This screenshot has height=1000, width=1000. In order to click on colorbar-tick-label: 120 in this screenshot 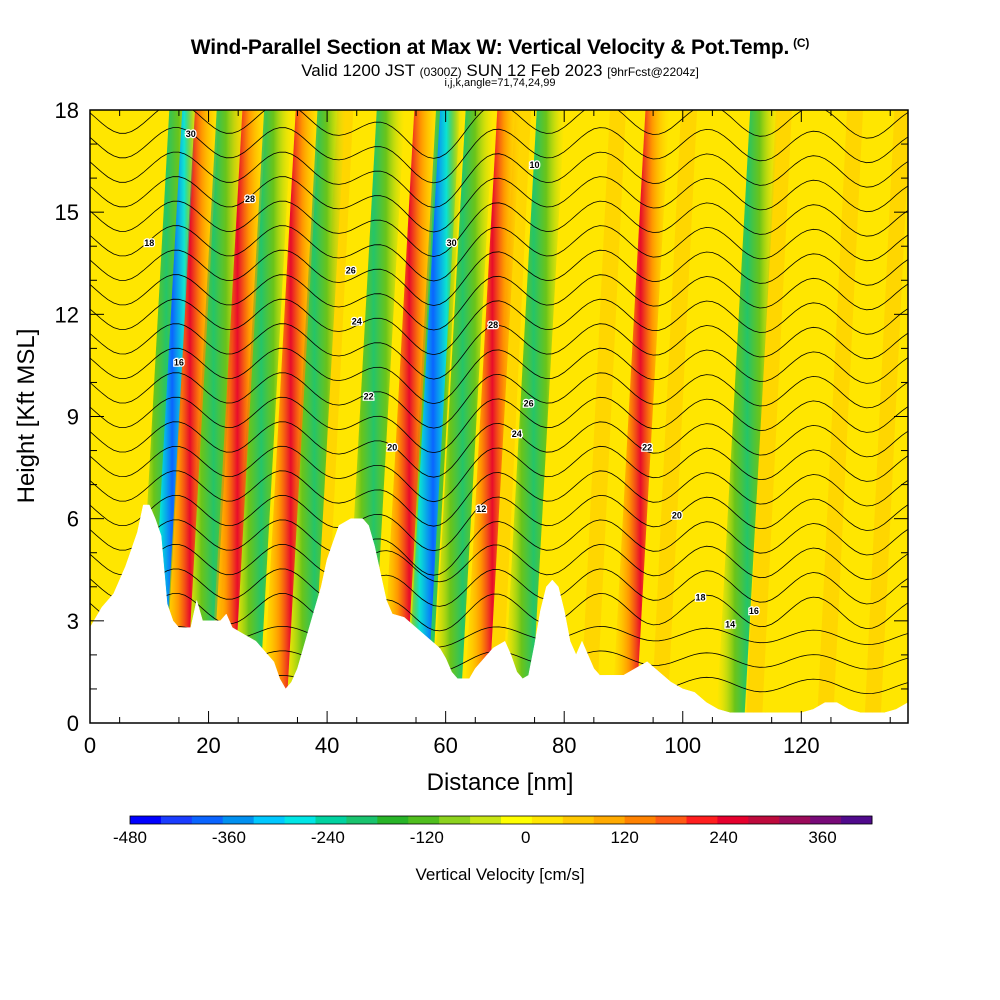, I will do `click(624, 837)`.